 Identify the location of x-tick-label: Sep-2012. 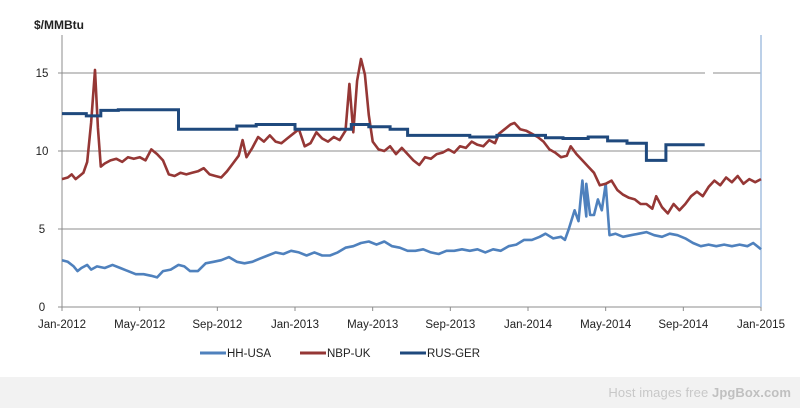
(217, 325).